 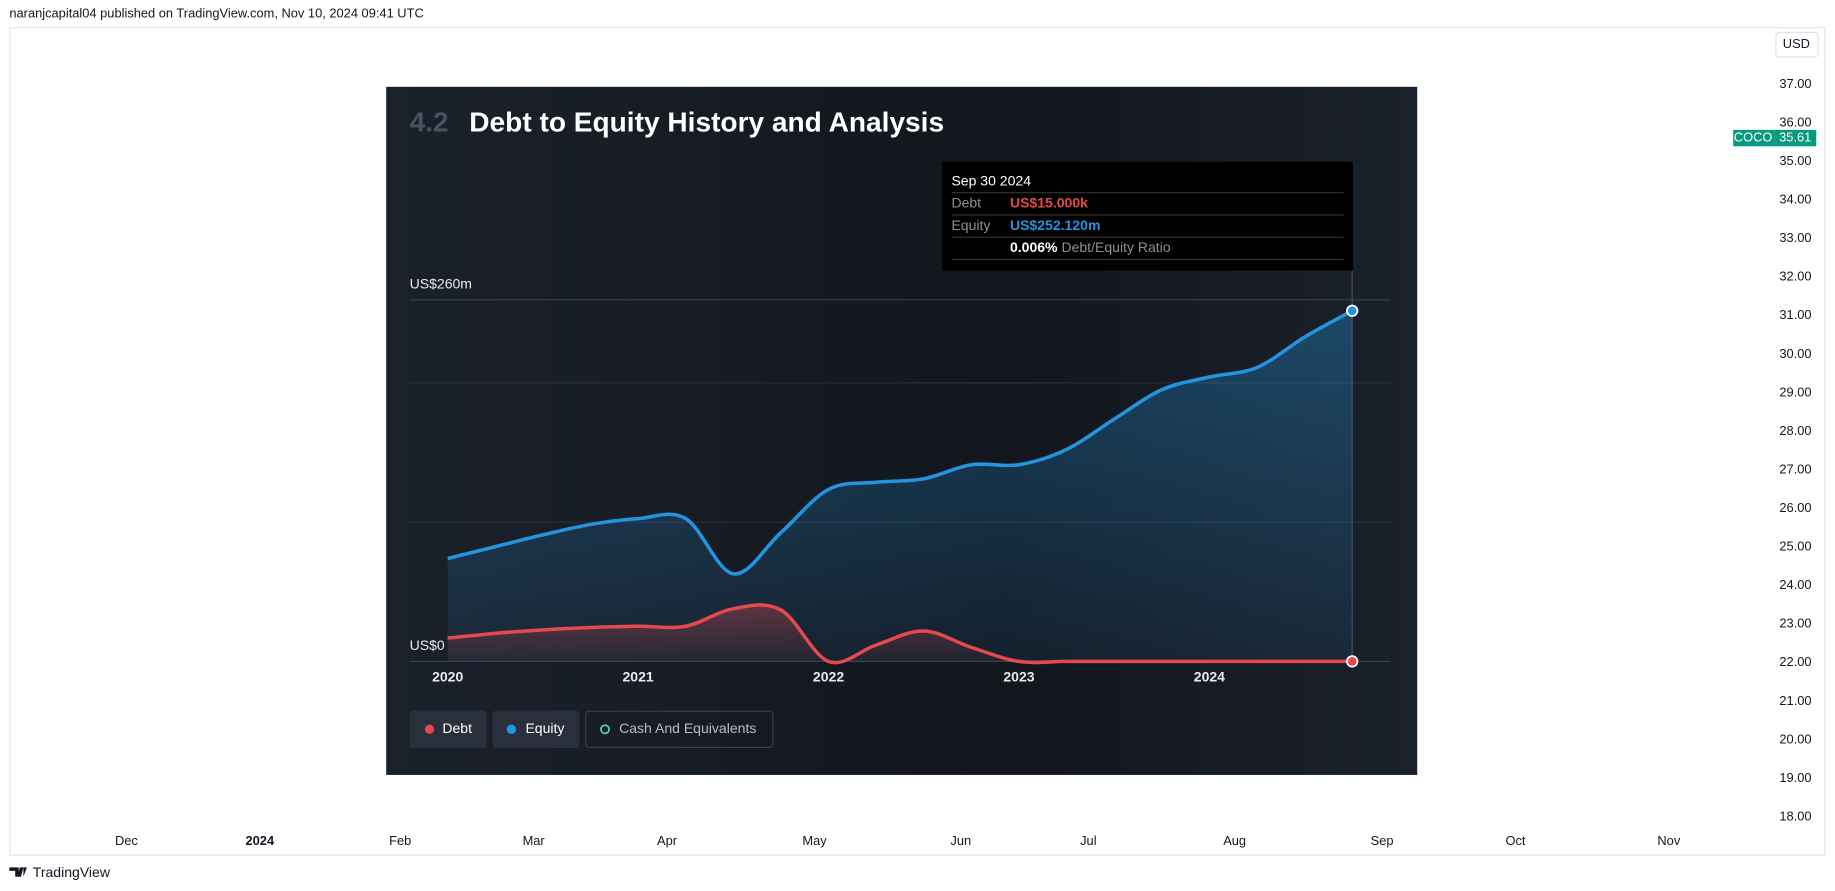 I want to click on legend: Debt Equity Cash And Equivalents, so click(x=591, y=729).